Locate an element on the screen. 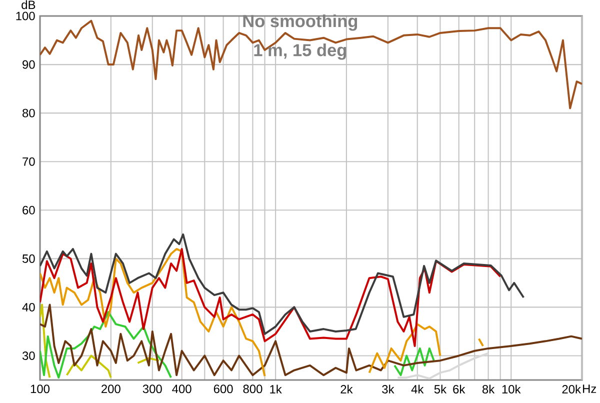  x-tick-label: 2k is located at coordinates (346, 389).